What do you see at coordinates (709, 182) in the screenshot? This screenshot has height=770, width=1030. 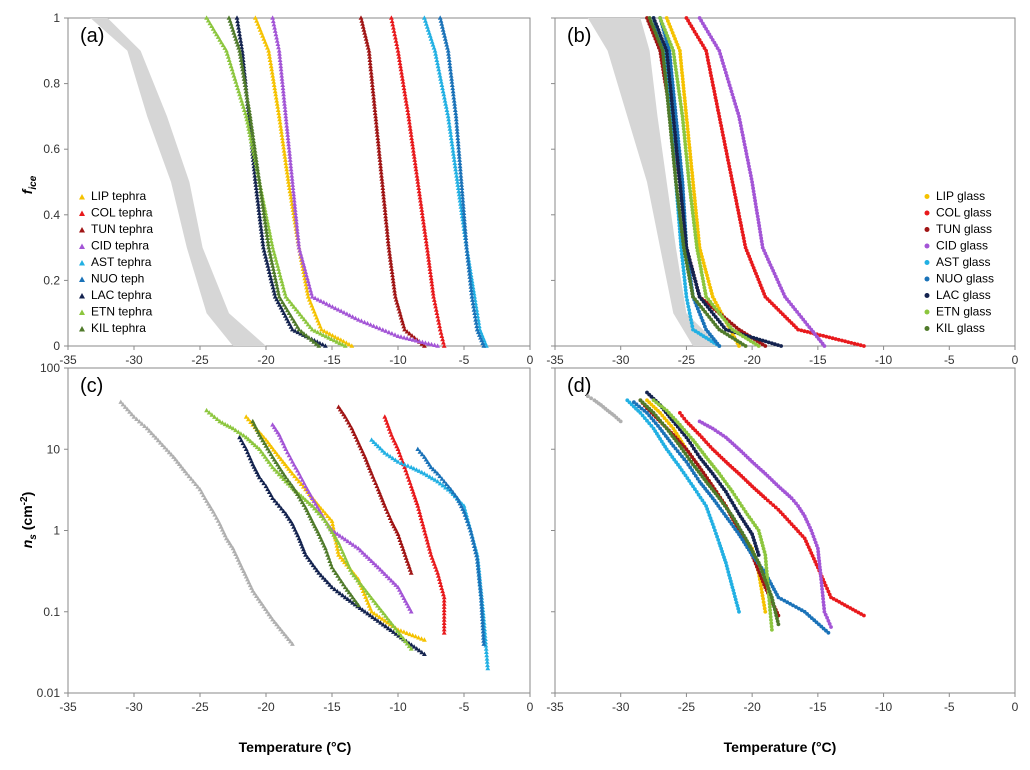 I see `series-etn` at bounding box center [709, 182].